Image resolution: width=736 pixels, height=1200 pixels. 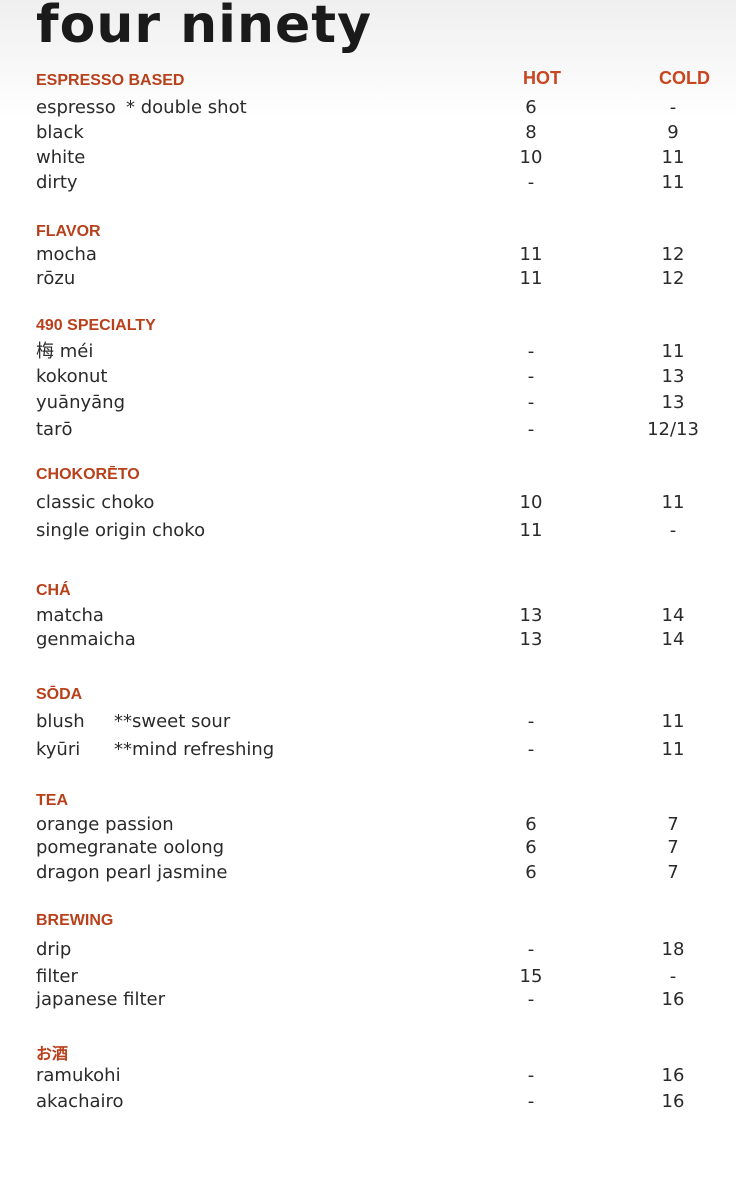 What do you see at coordinates (81, 402) in the screenshot?
I see `item-name: yuānyāng` at bounding box center [81, 402].